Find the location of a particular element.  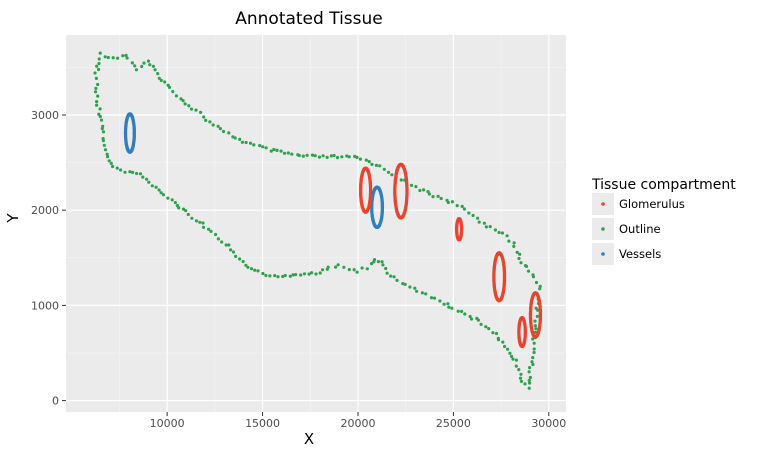

x-tick-label: 15000 is located at coordinates (262, 423).